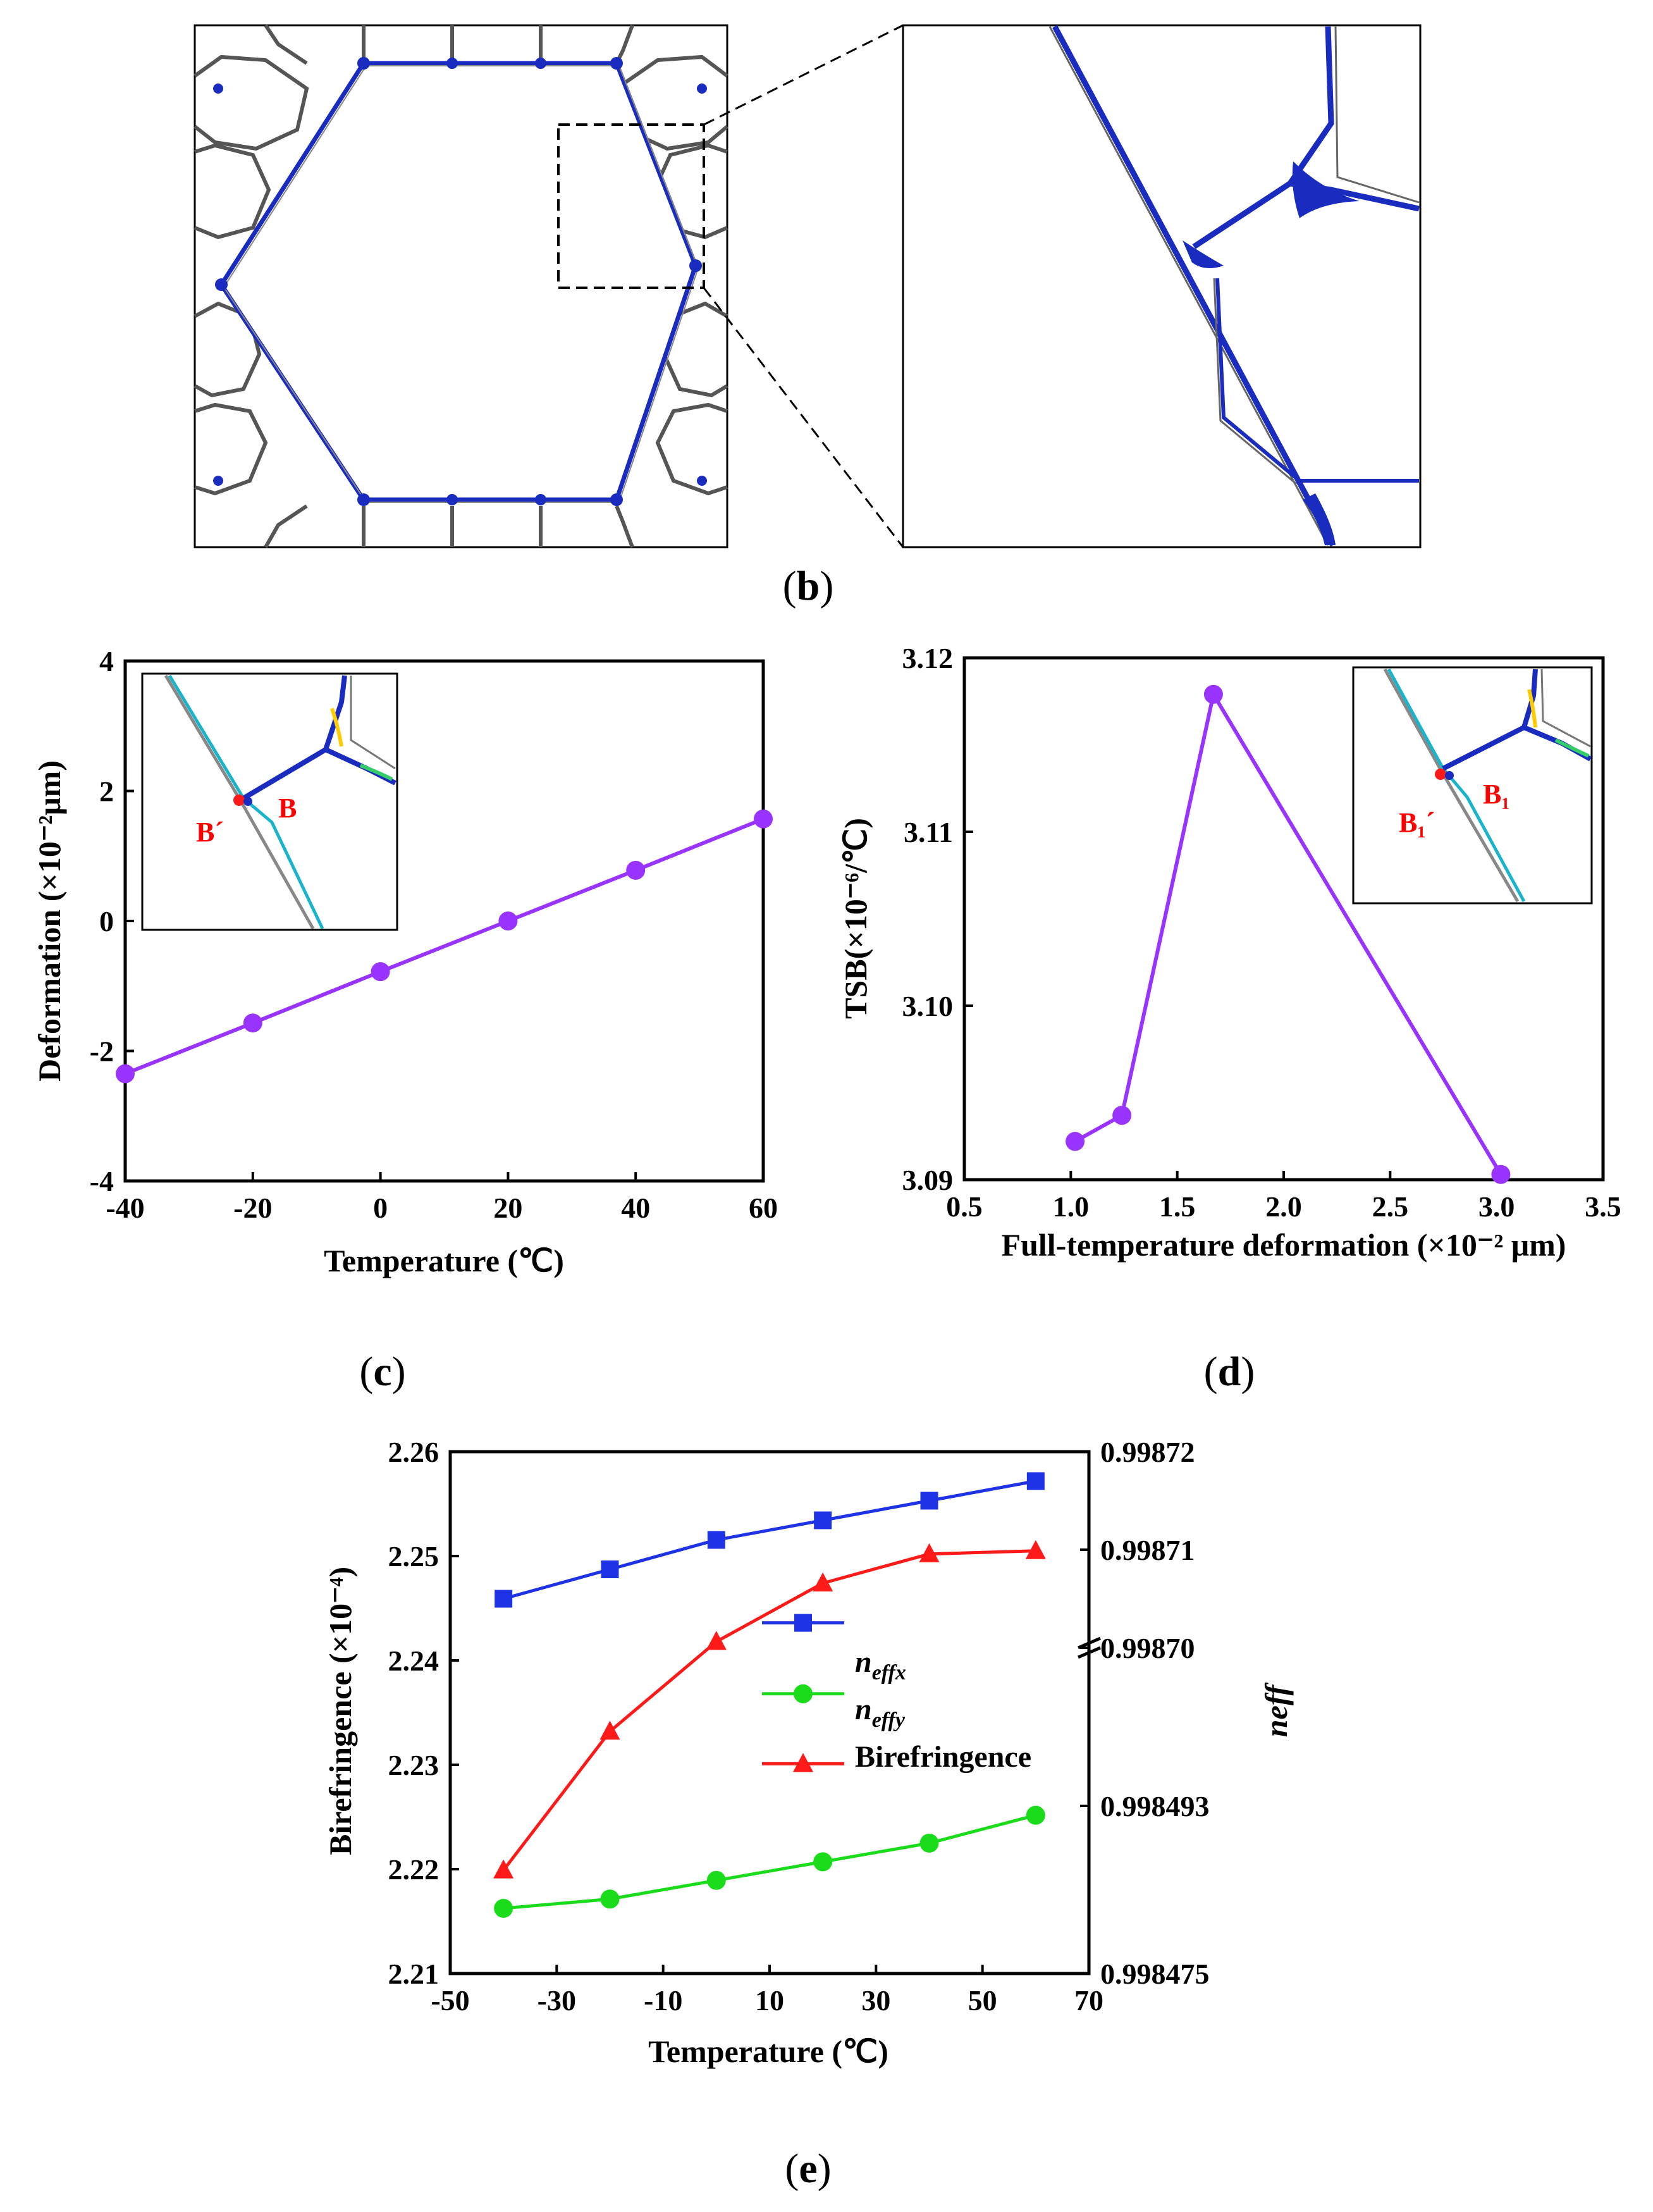 The image size is (1653, 2212). I want to click on series-e, so click(769, 1695).